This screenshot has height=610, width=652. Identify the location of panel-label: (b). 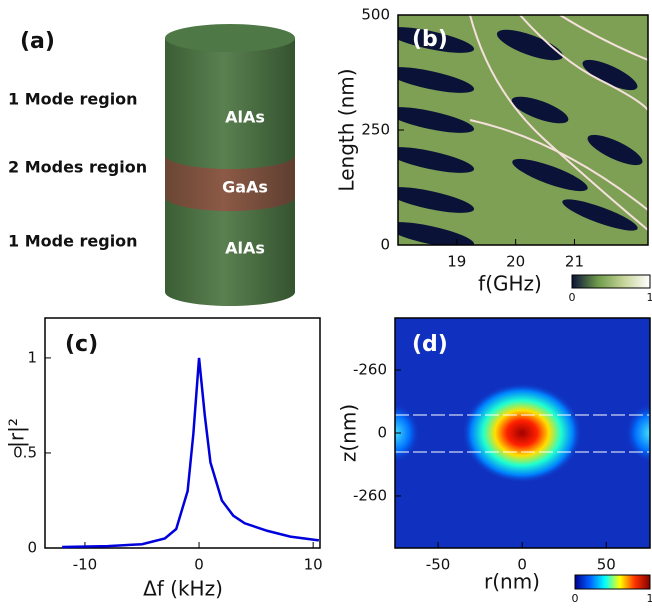
(430, 39).